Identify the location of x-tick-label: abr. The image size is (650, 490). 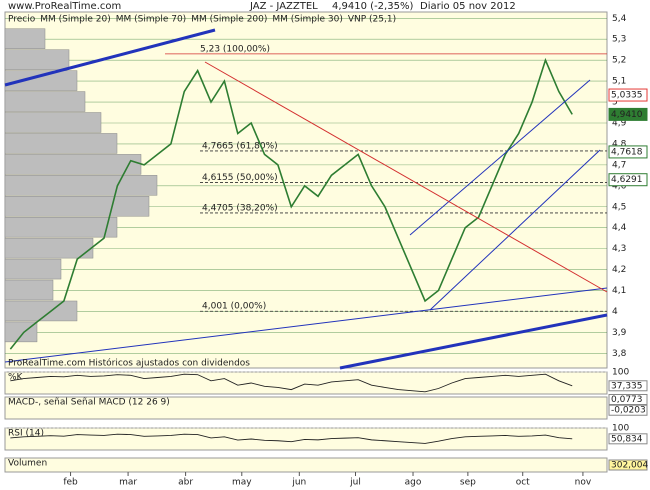
(185, 483).